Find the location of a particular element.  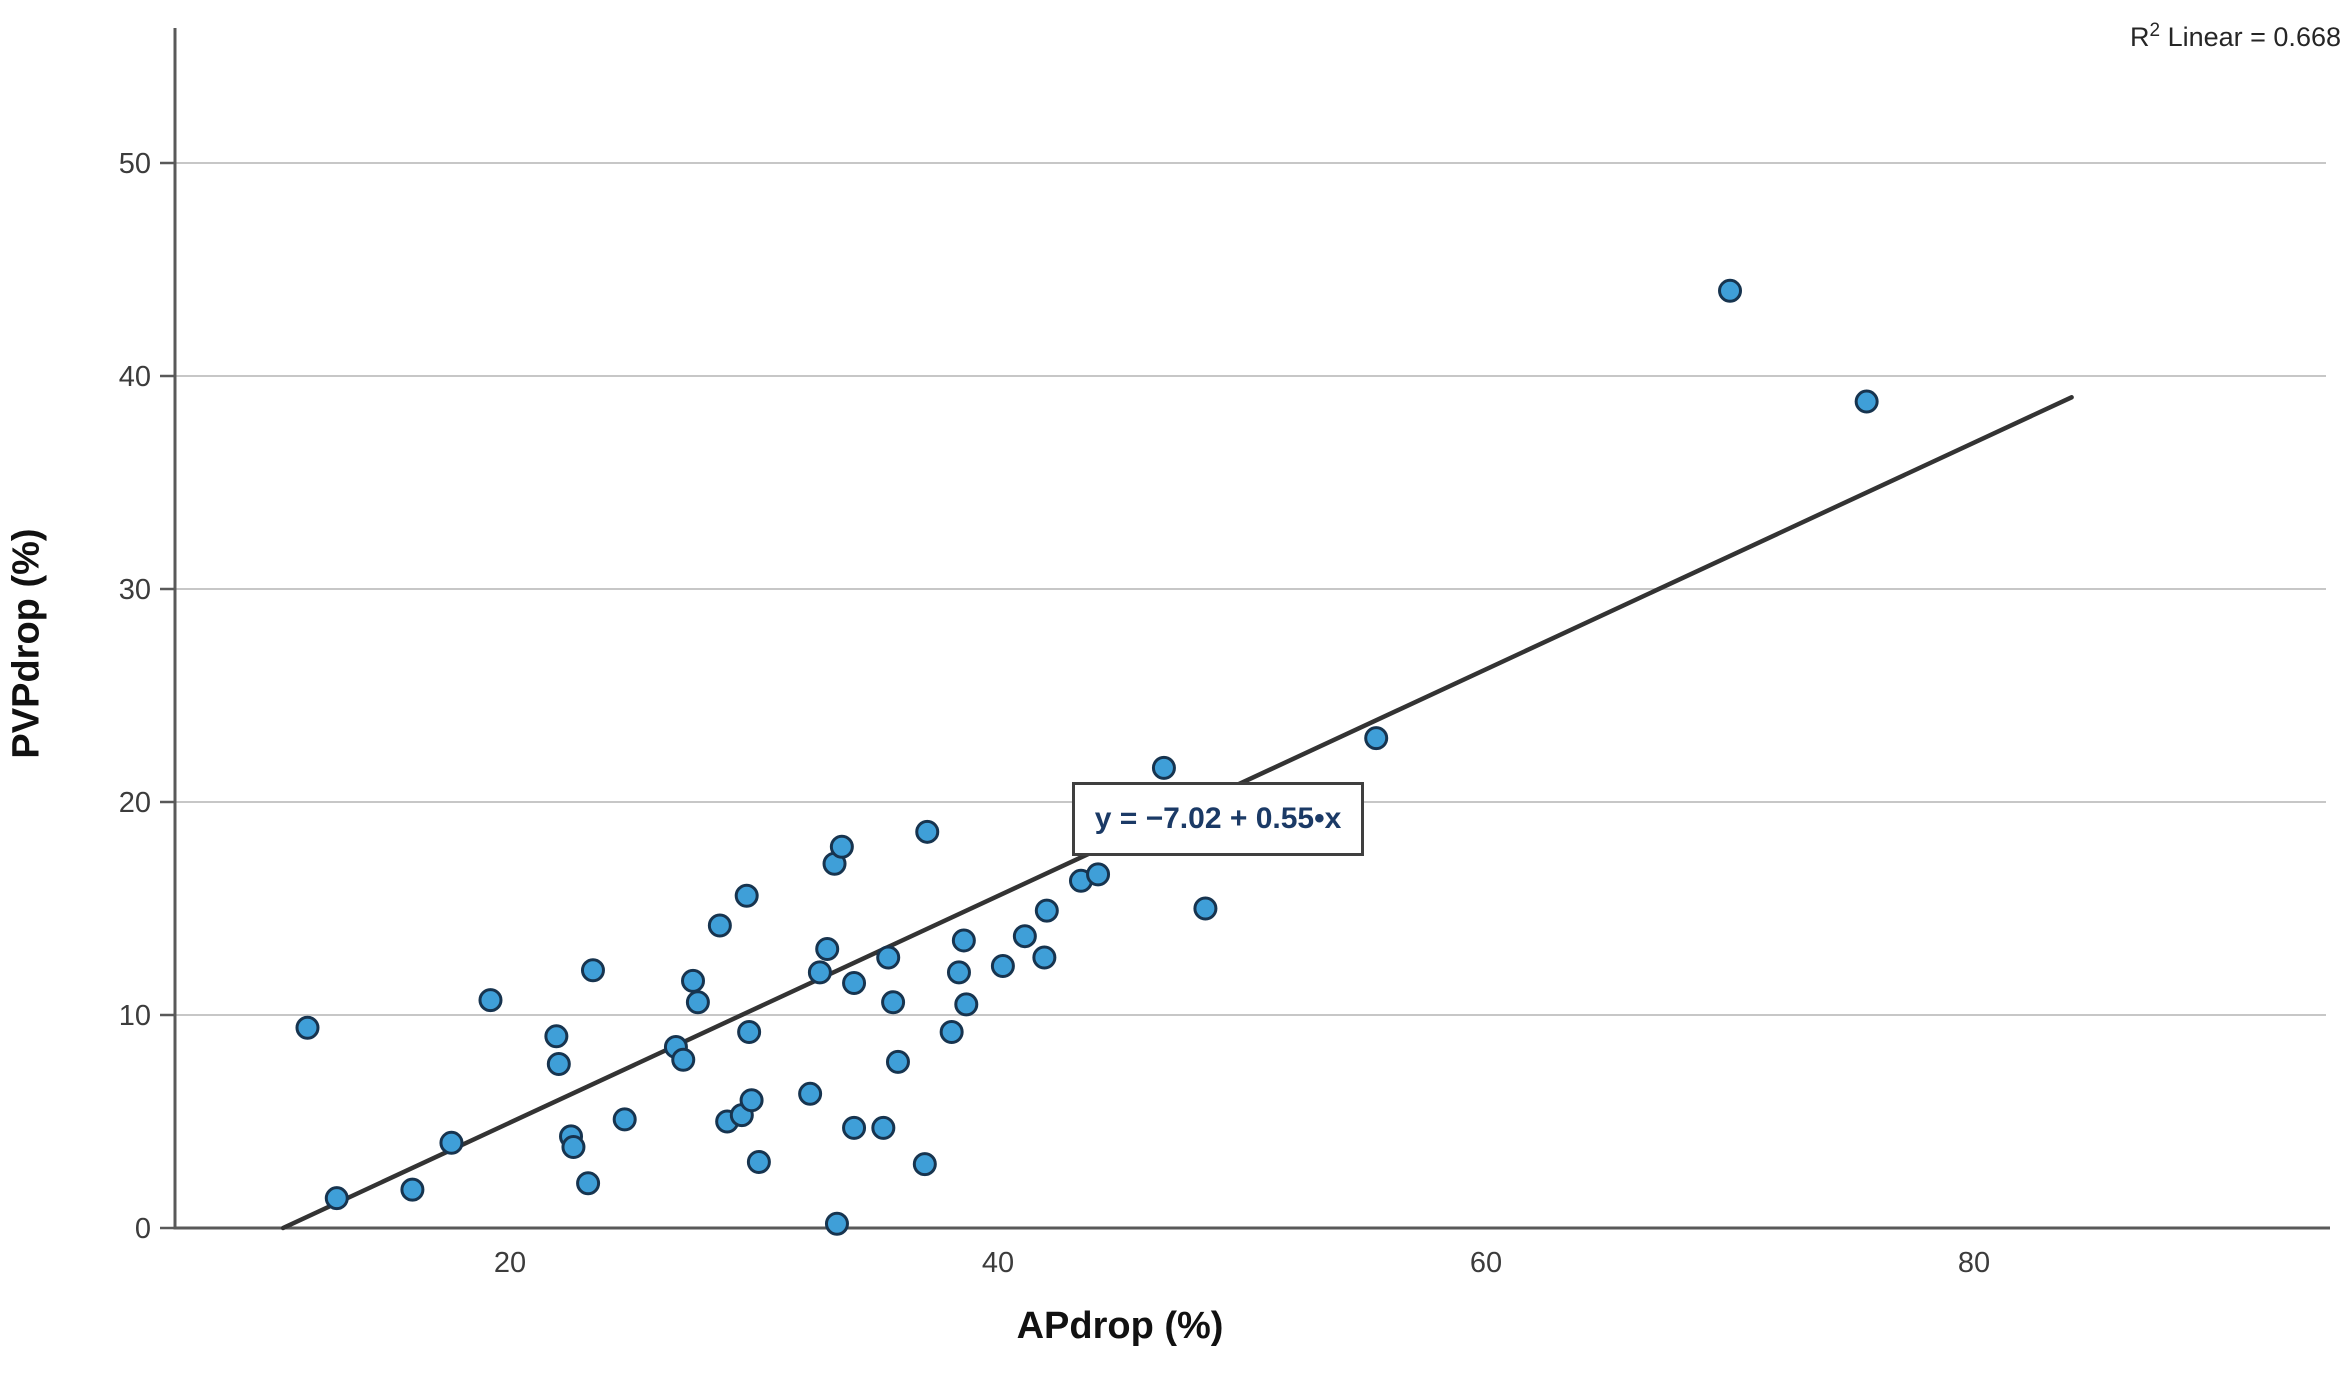

r2-value-text: Linear = 0.668 is located at coordinates (2250, 37).